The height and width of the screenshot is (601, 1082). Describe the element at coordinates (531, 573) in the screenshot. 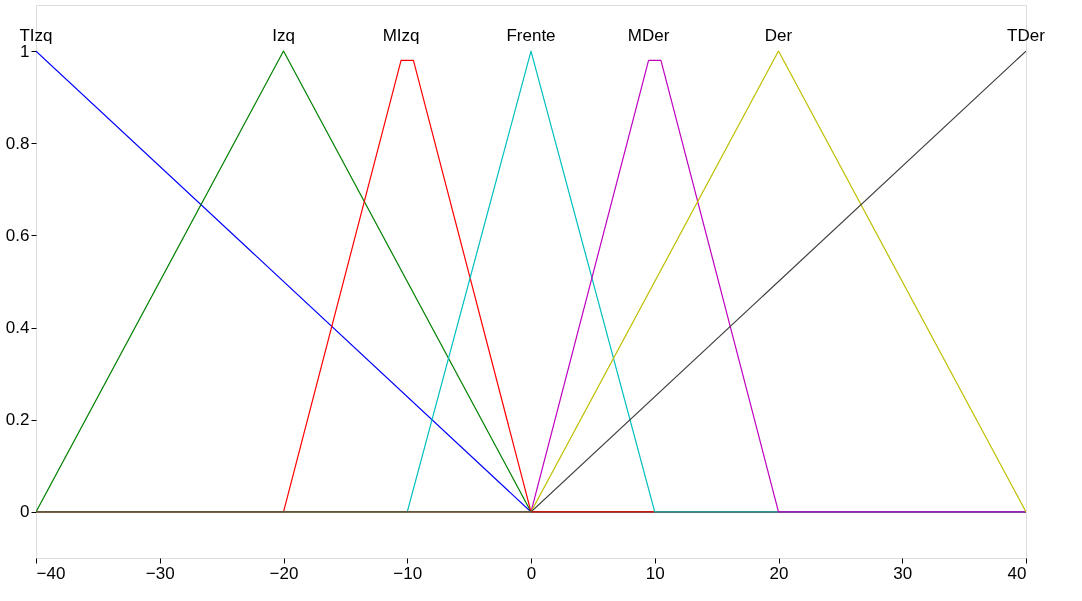

I see `x-tick-label: 0` at that location.